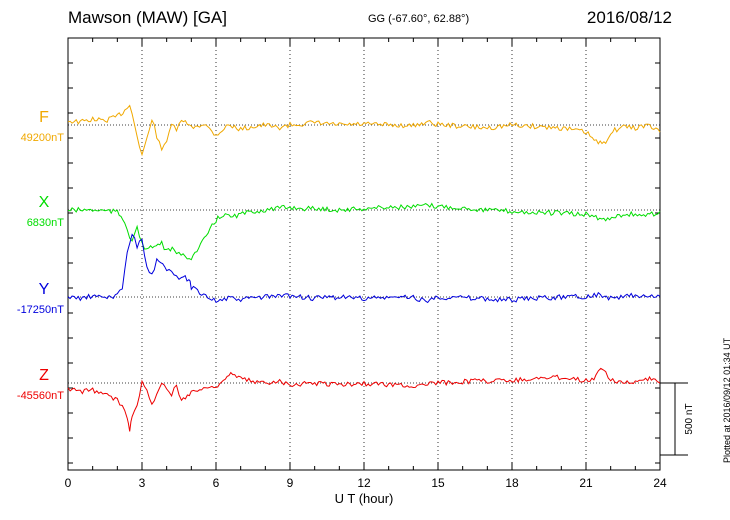  I want to click on trace-y, so click(364, 268).